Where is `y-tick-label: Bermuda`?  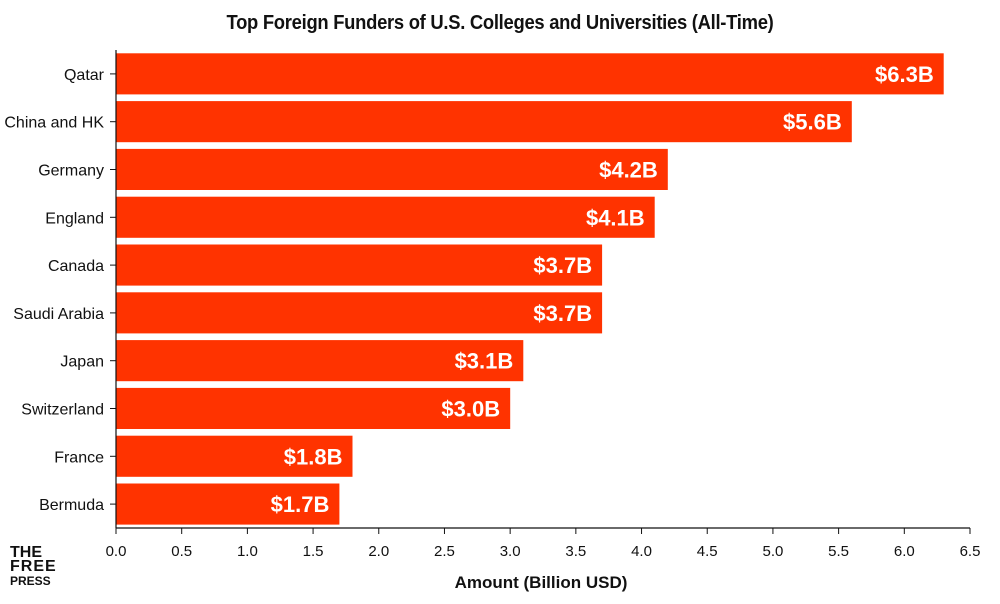 y-tick-label: Bermuda is located at coordinates (71, 505).